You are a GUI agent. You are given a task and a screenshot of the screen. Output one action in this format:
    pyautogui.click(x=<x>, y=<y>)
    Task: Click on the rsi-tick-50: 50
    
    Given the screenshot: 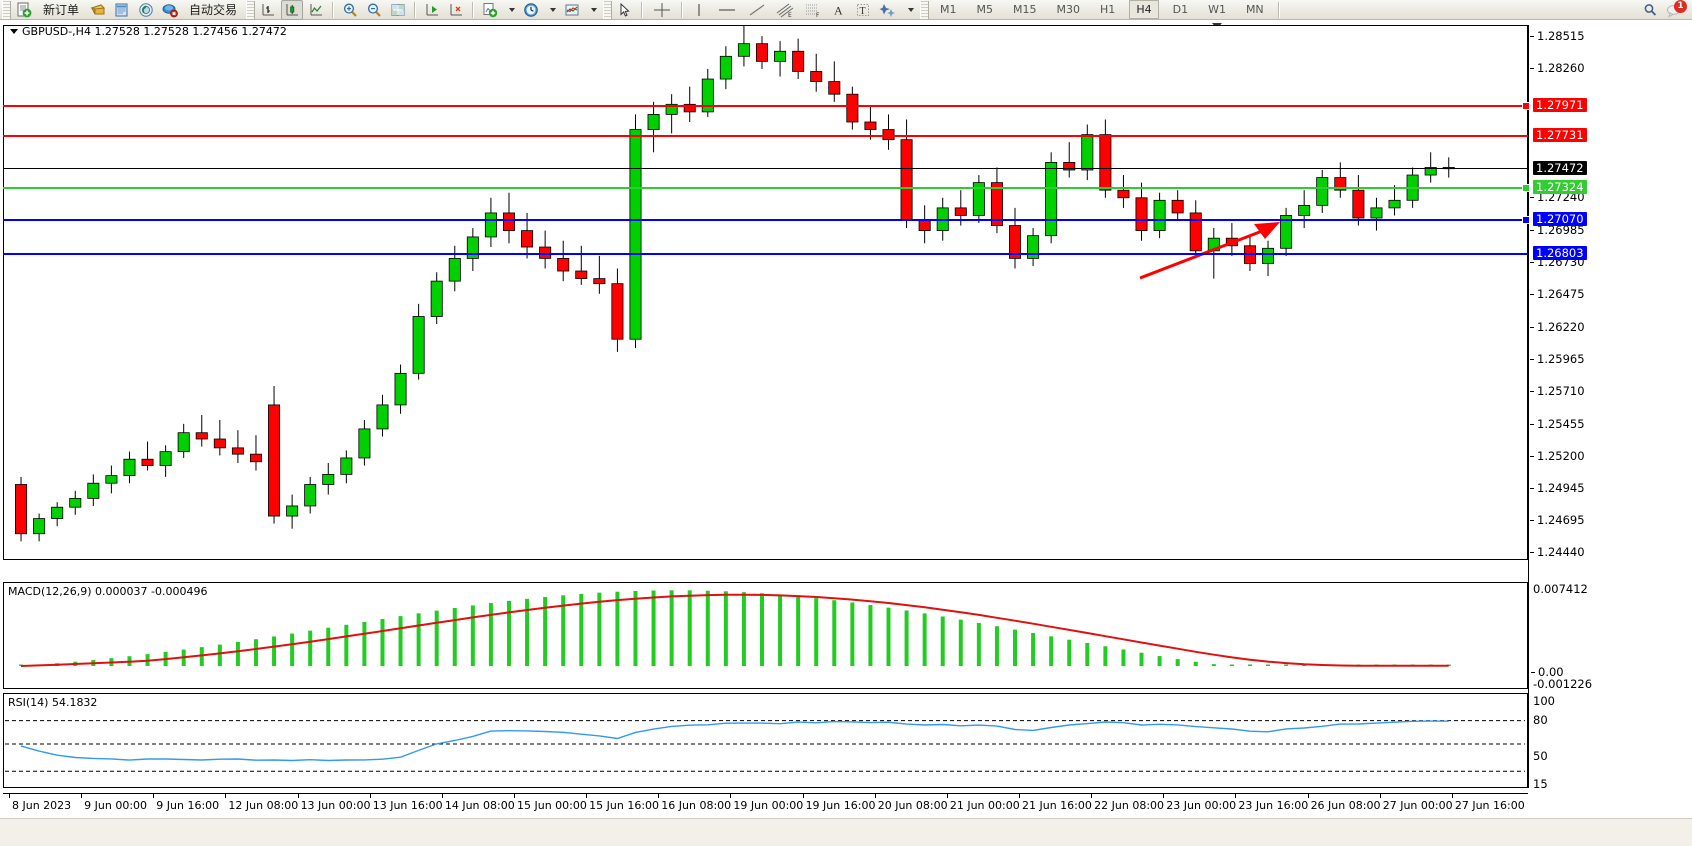 What is the action you would take?
    pyautogui.click(x=1540, y=756)
    